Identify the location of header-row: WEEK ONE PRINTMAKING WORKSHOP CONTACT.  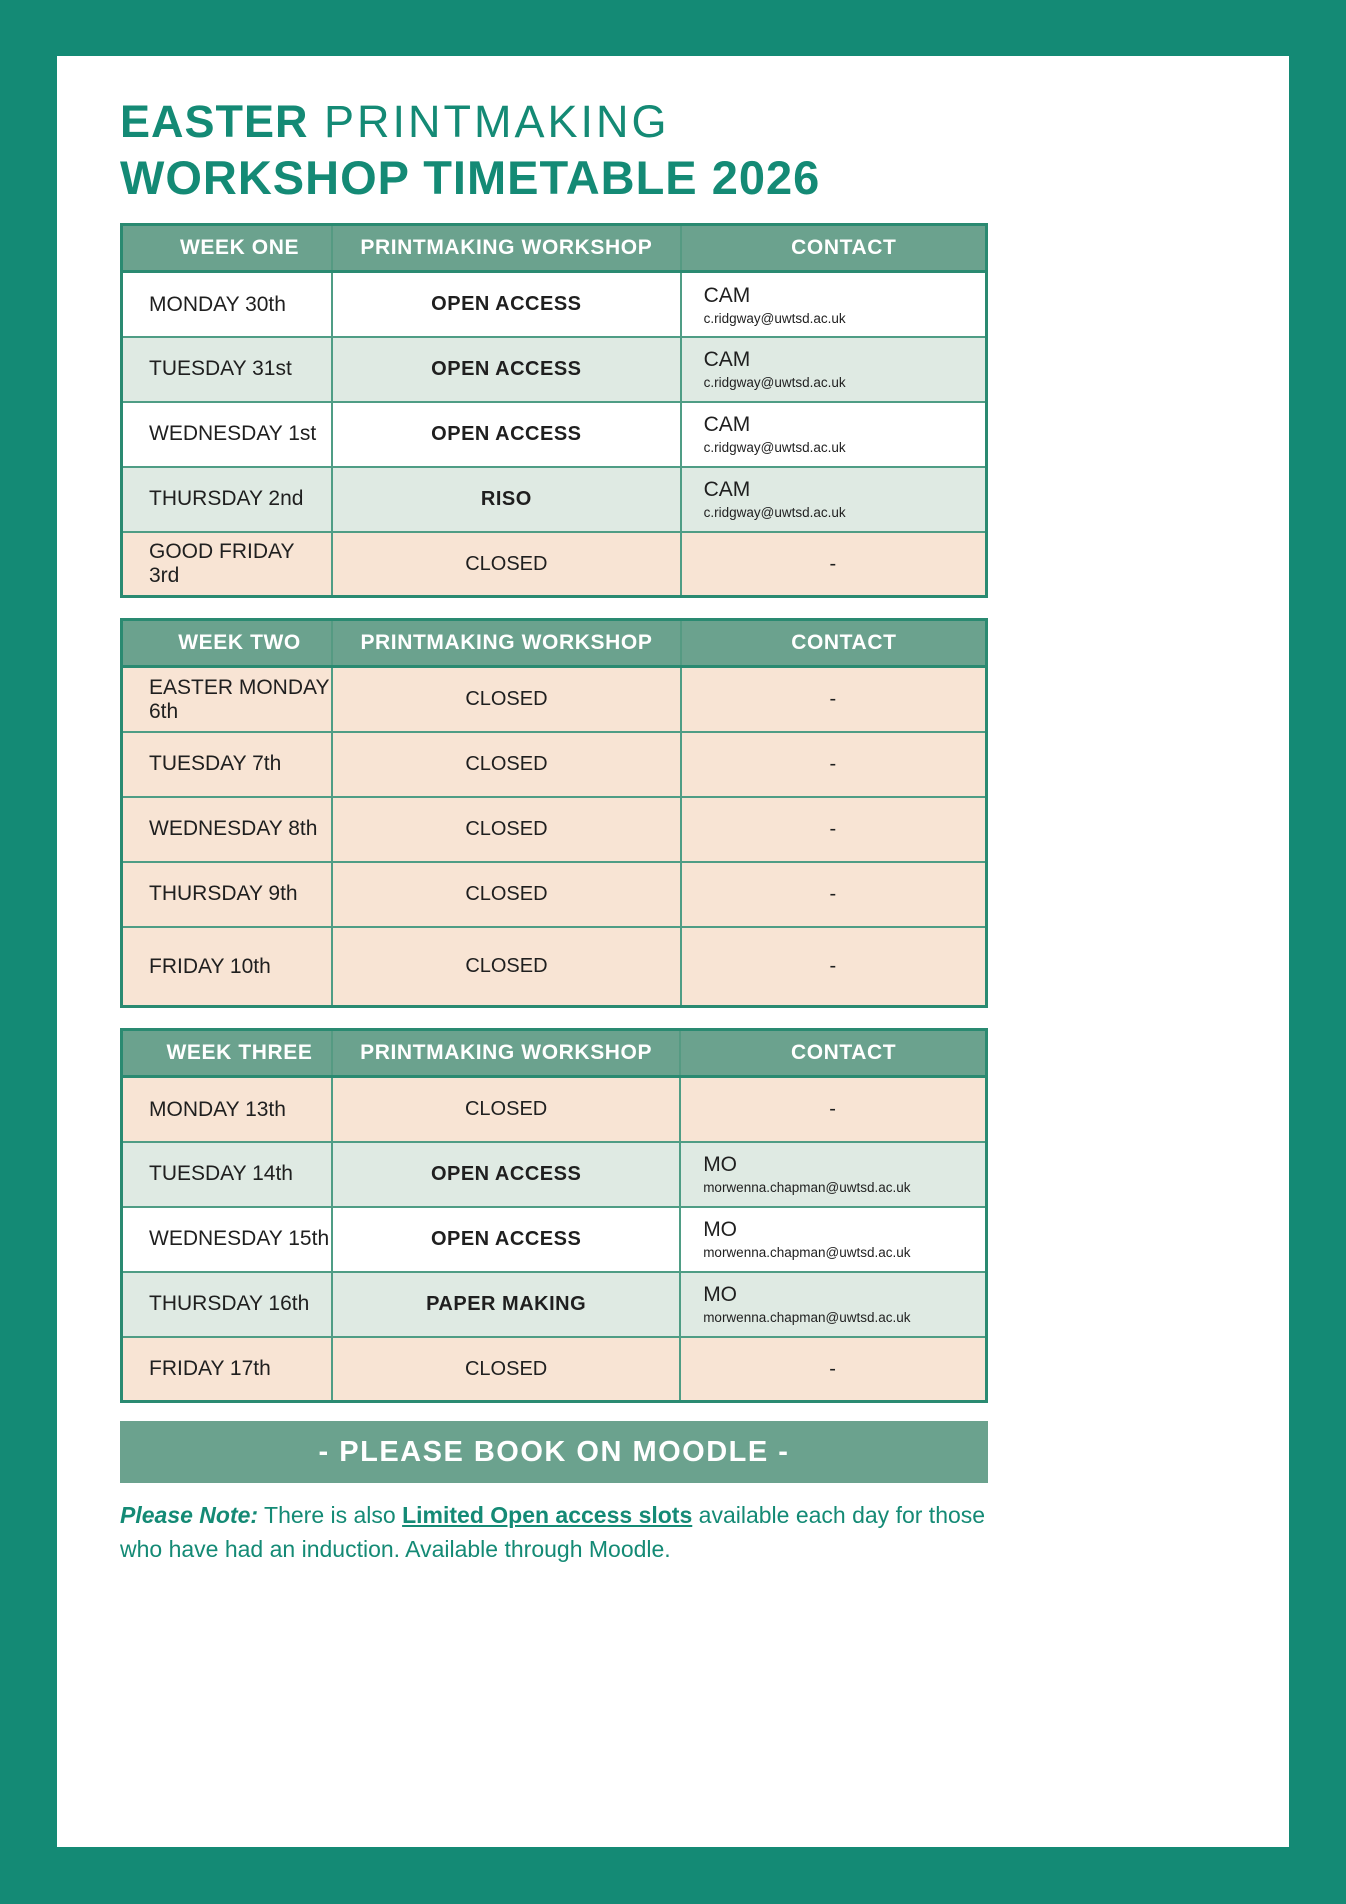
(554, 248).